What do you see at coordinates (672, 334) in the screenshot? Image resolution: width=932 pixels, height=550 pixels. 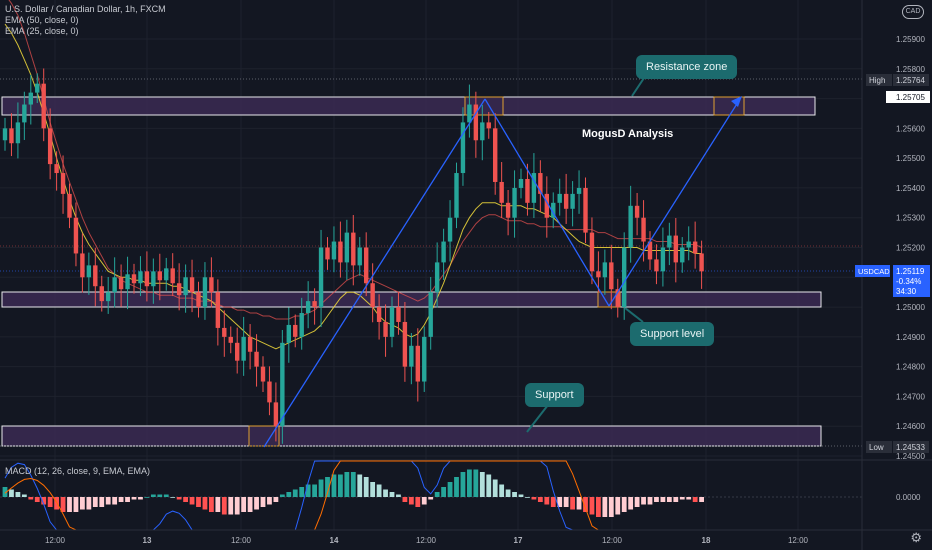 I see `support-level-callout: Support level` at bounding box center [672, 334].